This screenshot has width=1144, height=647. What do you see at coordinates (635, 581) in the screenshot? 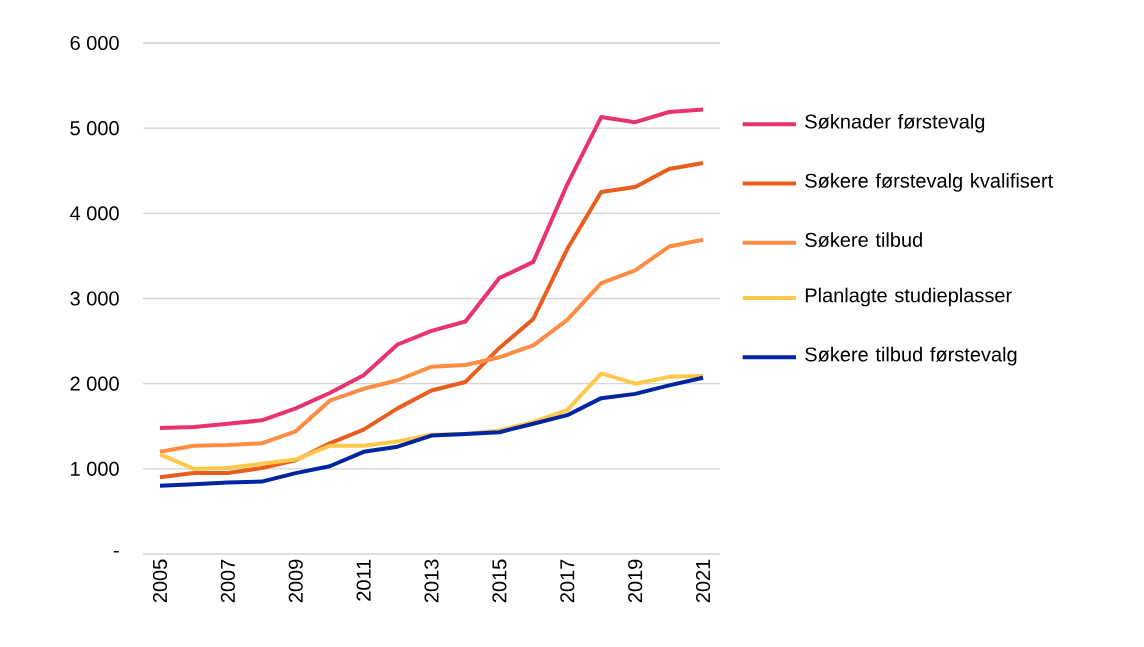
I see `x-tick-label: 2019` at bounding box center [635, 581].